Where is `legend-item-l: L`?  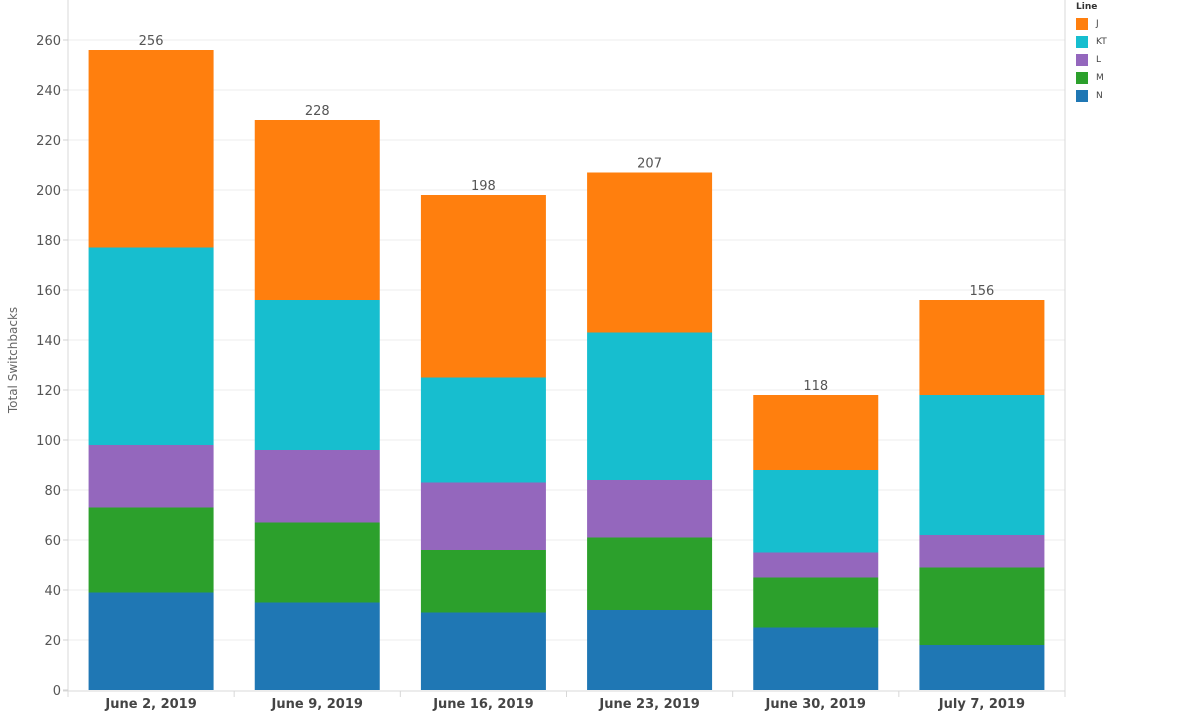 legend-item-l: L is located at coordinates (1134, 60).